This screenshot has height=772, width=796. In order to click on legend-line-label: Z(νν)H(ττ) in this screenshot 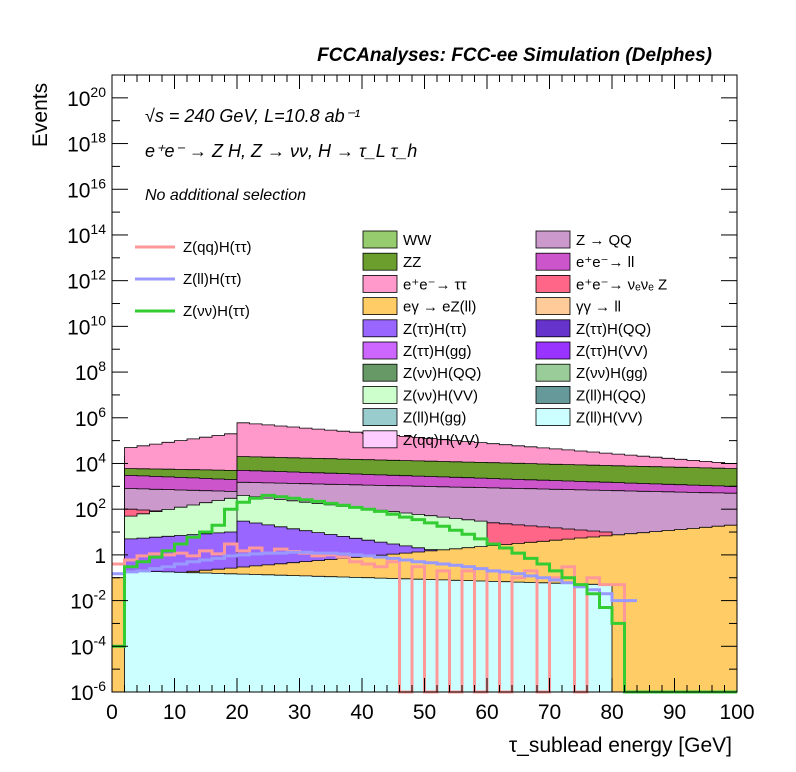, I will do `click(216, 311)`.